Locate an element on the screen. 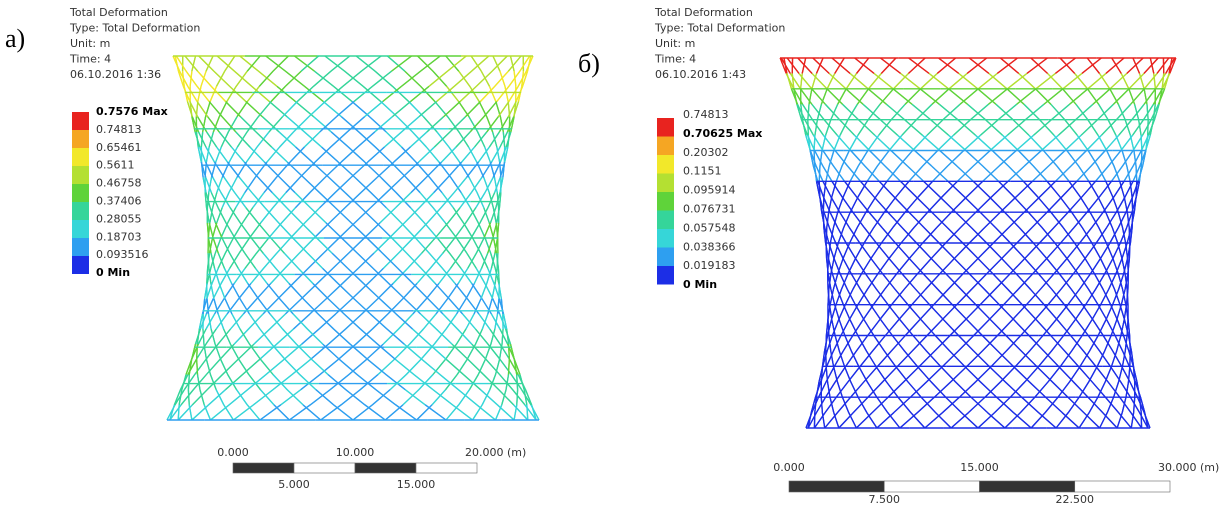 The image size is (1220, 508). header-line: Type: Total Deformation is located at coordinates (134, 28).